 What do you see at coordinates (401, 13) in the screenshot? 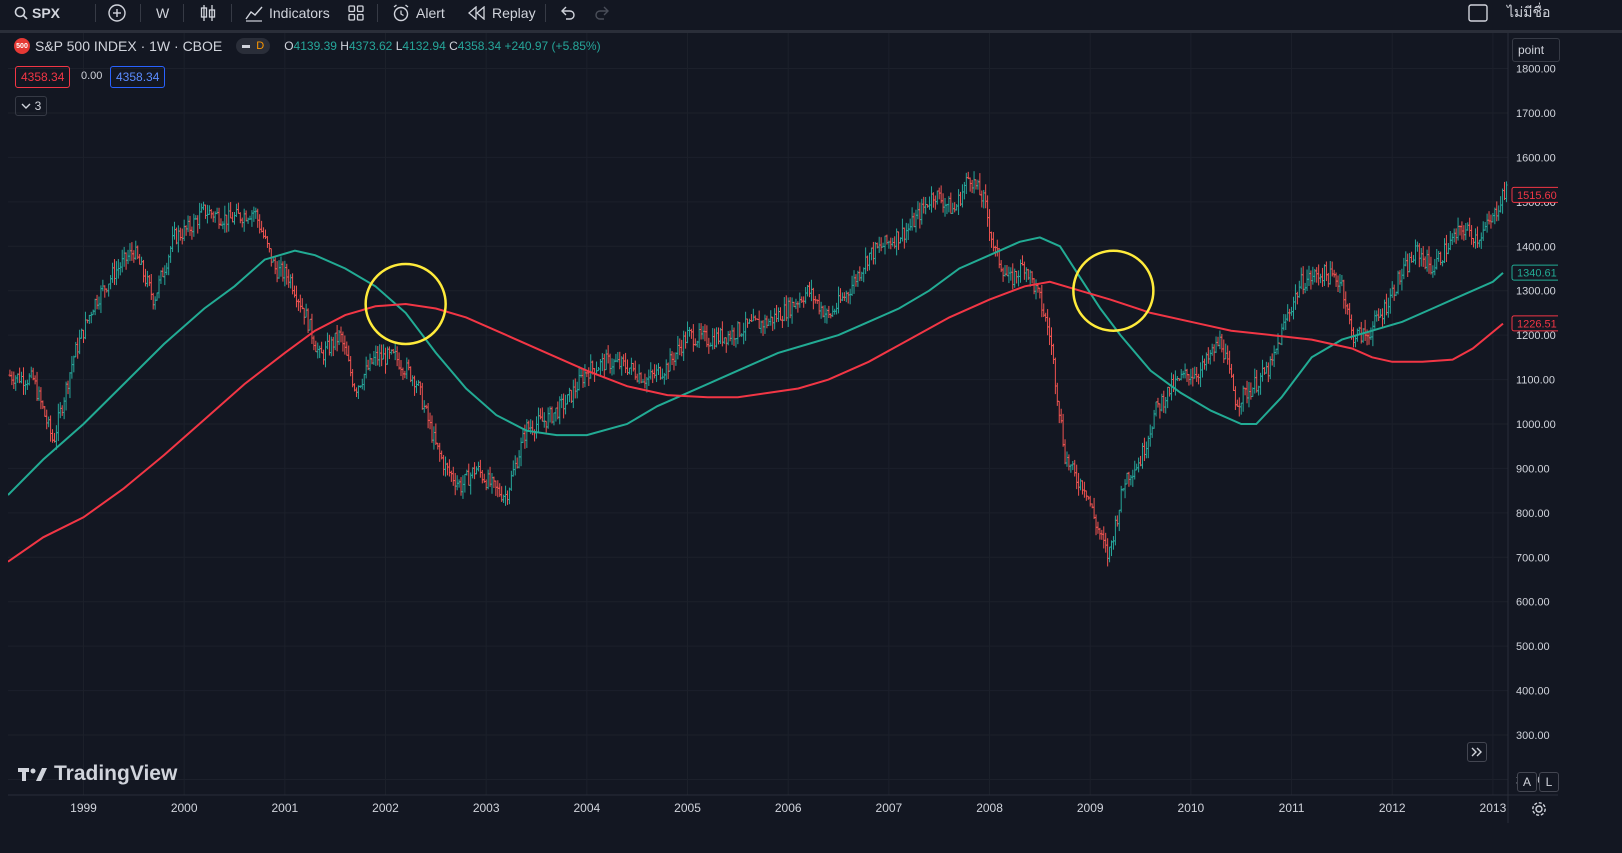
I see `alarm-clock-icon` at bounding box center [401, 13].